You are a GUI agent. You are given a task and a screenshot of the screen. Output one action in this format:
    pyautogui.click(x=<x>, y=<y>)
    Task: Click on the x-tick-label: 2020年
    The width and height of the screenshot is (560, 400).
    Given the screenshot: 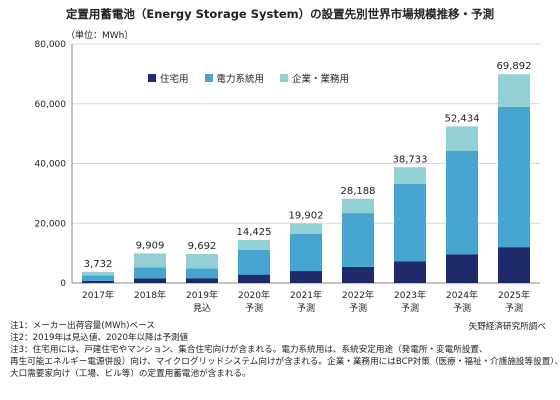 What is the action you would take?
    pyautogui.click(x=254, y=295)
    